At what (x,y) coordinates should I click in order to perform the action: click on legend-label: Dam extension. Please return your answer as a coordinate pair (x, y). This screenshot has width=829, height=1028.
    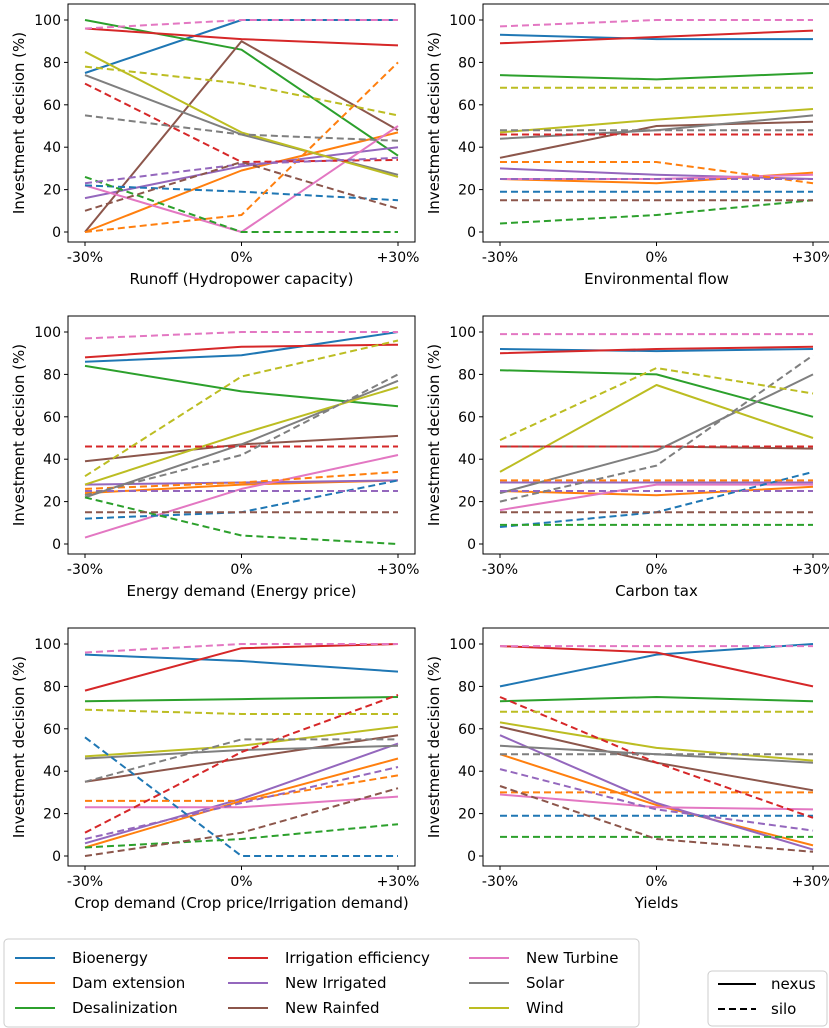
    Looking at the image, I should click on (128, 983).